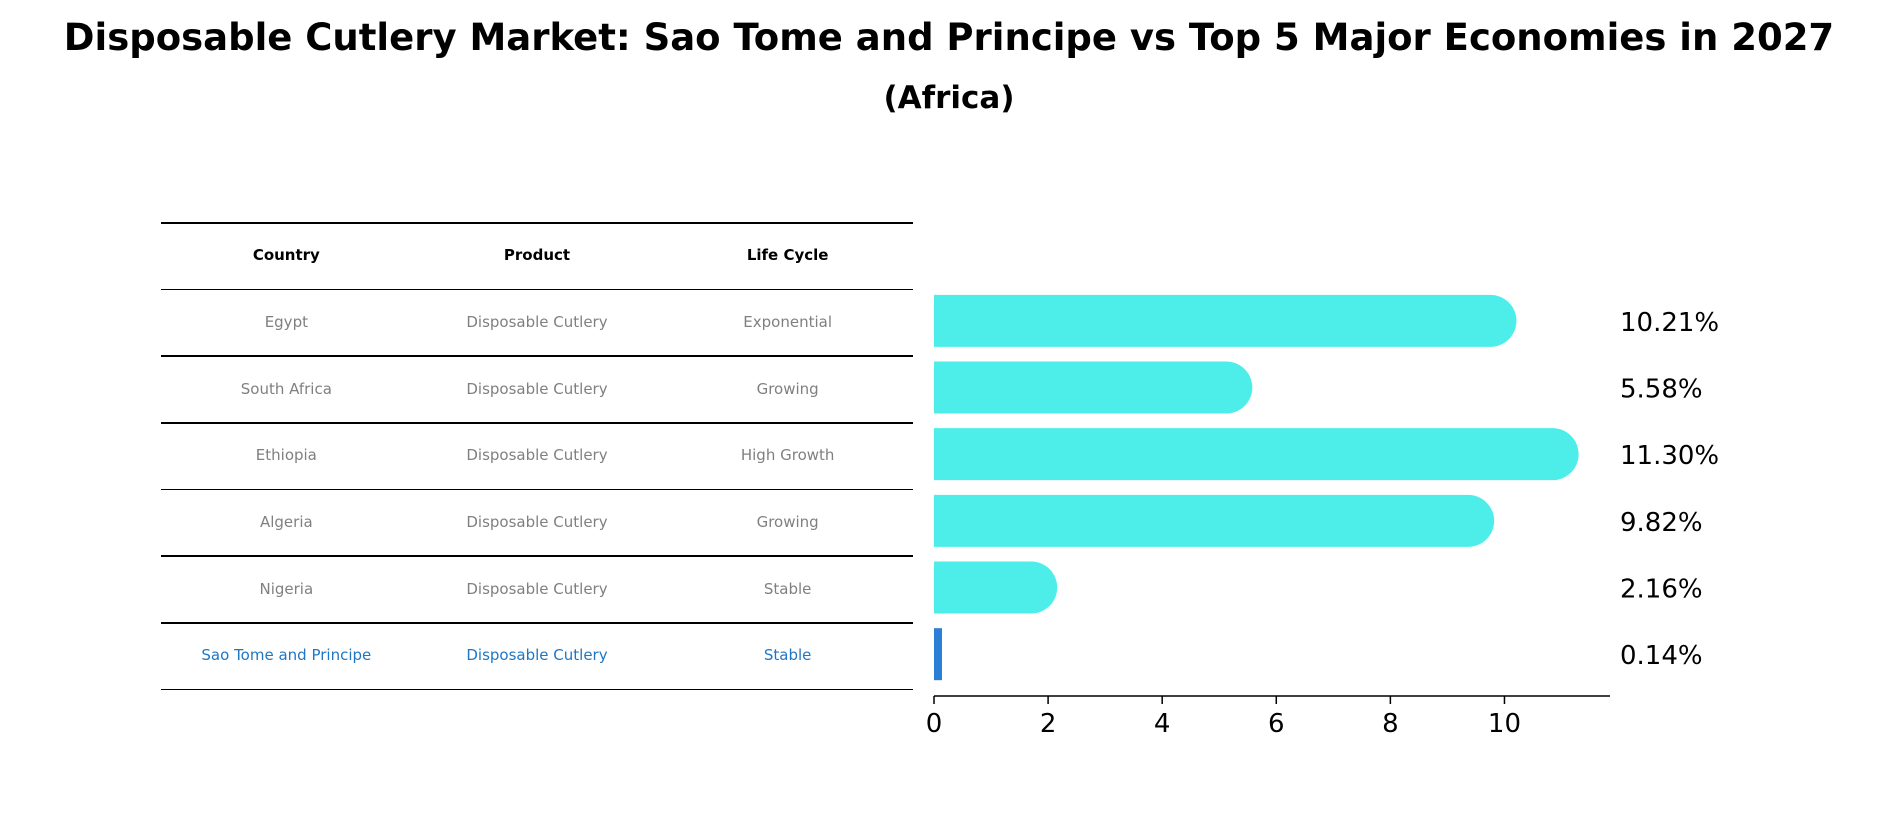  I want to click on data-label: 9.82%, so click(1661, 523).